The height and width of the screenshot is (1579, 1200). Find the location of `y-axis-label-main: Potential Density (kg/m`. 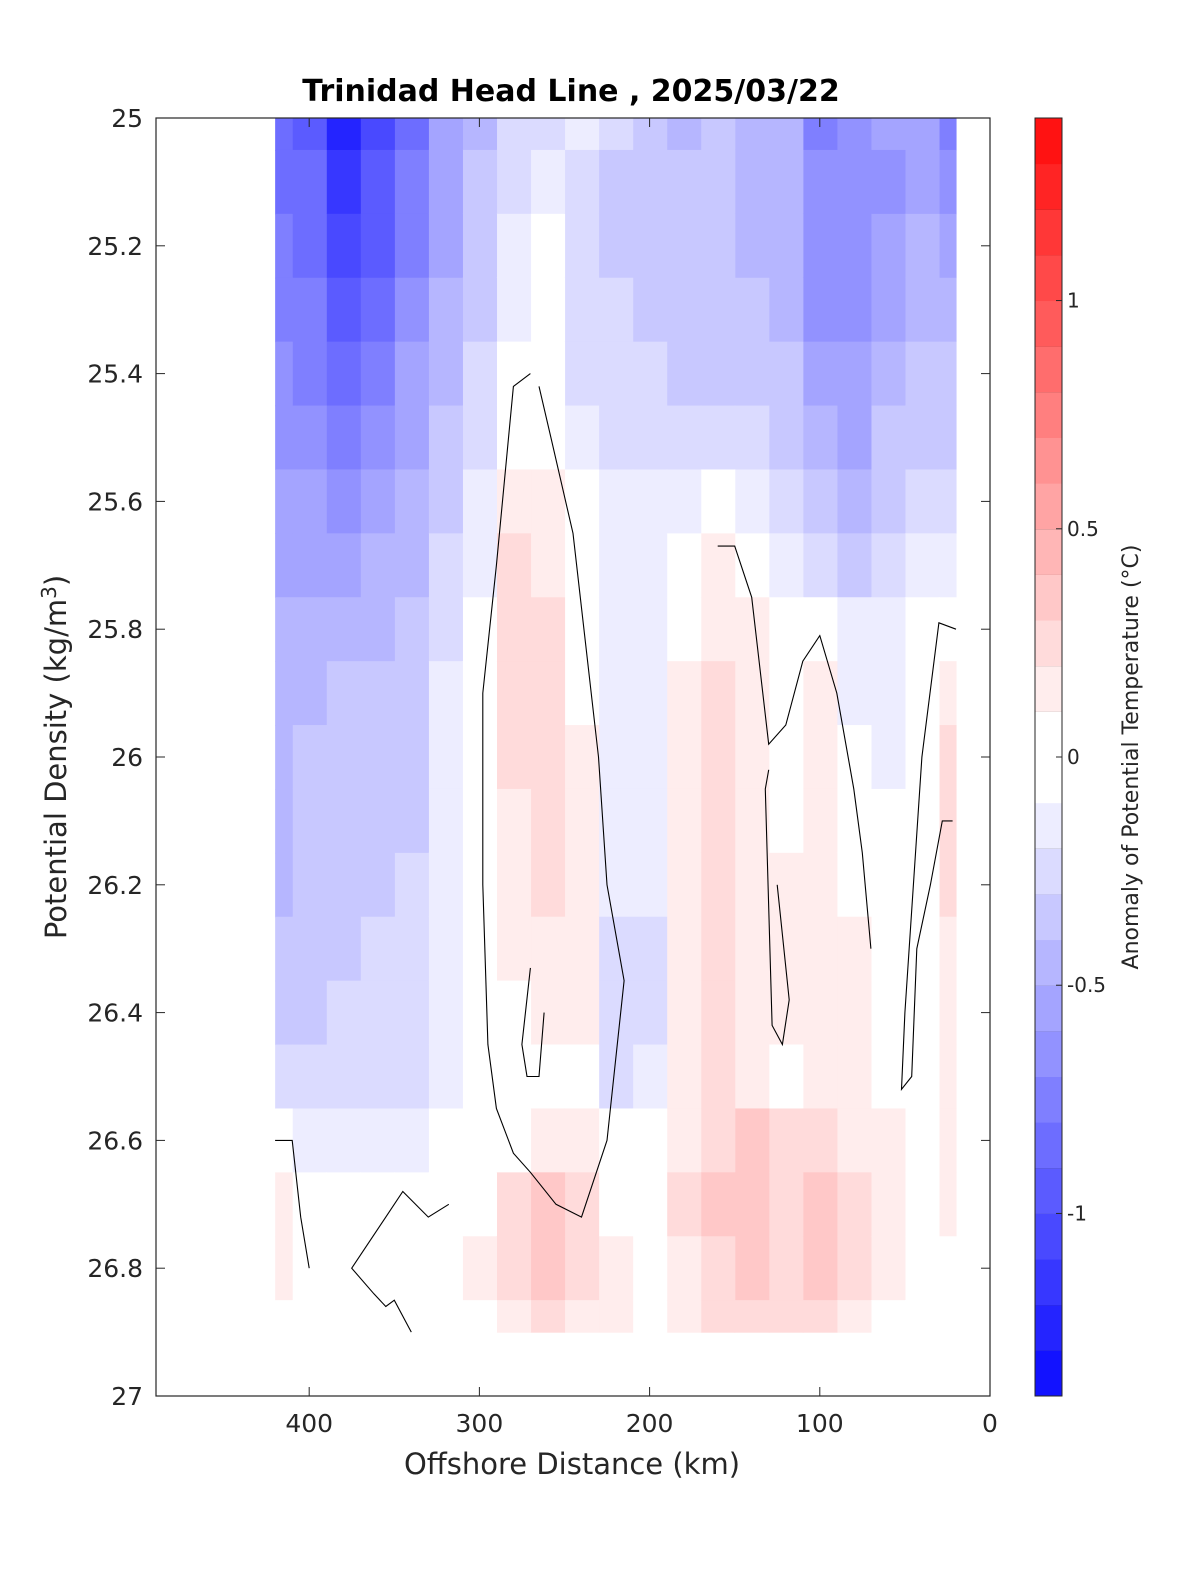

y-axis-label-main: Potential Density (kg/m is located at coordinates (56, 769).